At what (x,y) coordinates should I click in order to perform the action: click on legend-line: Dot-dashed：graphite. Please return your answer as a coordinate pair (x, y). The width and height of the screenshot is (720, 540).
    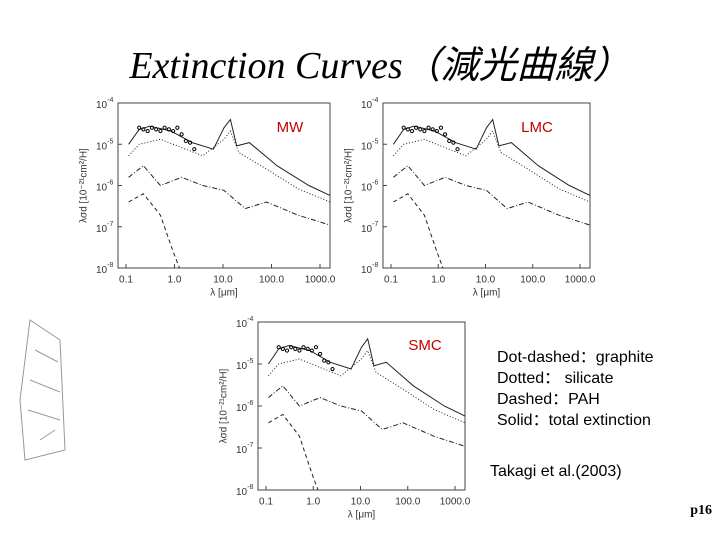
    Looking at the image, I should click on (575, 357).